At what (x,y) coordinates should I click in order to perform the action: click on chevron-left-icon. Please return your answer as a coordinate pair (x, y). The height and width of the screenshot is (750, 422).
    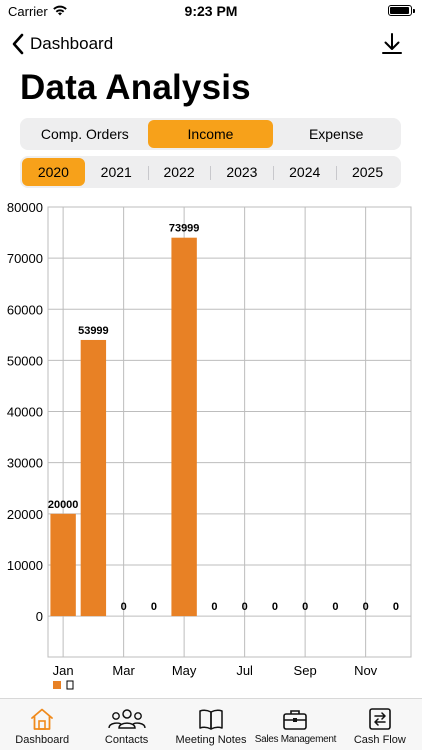
    Looking at the image, I should click on (18, 44).